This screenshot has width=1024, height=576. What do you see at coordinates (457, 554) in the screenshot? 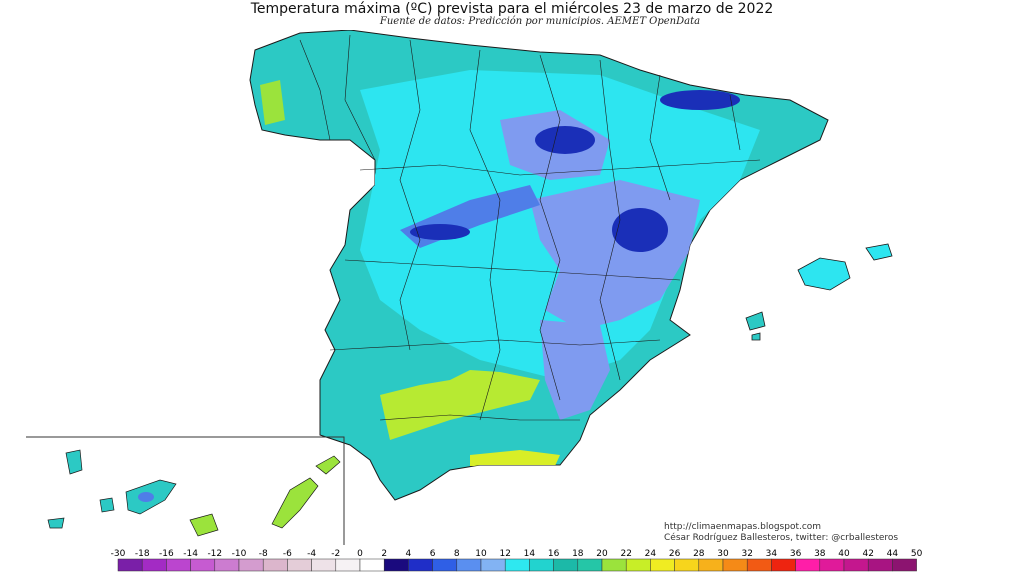
I see `scale-label: 8` at bounding box center [457, 554].